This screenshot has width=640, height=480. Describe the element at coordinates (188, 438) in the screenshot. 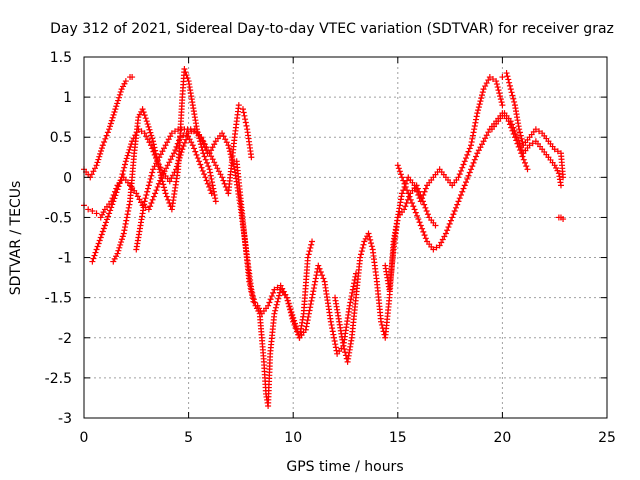

I see `x-tick-label: 5` at that location.